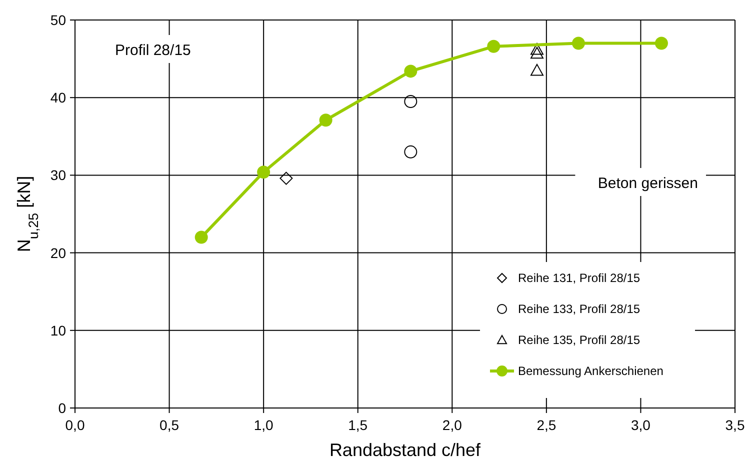  Describe the element at coordinates (58, 330) in the screenshot. I see `y-tick-label: 10` at that location.